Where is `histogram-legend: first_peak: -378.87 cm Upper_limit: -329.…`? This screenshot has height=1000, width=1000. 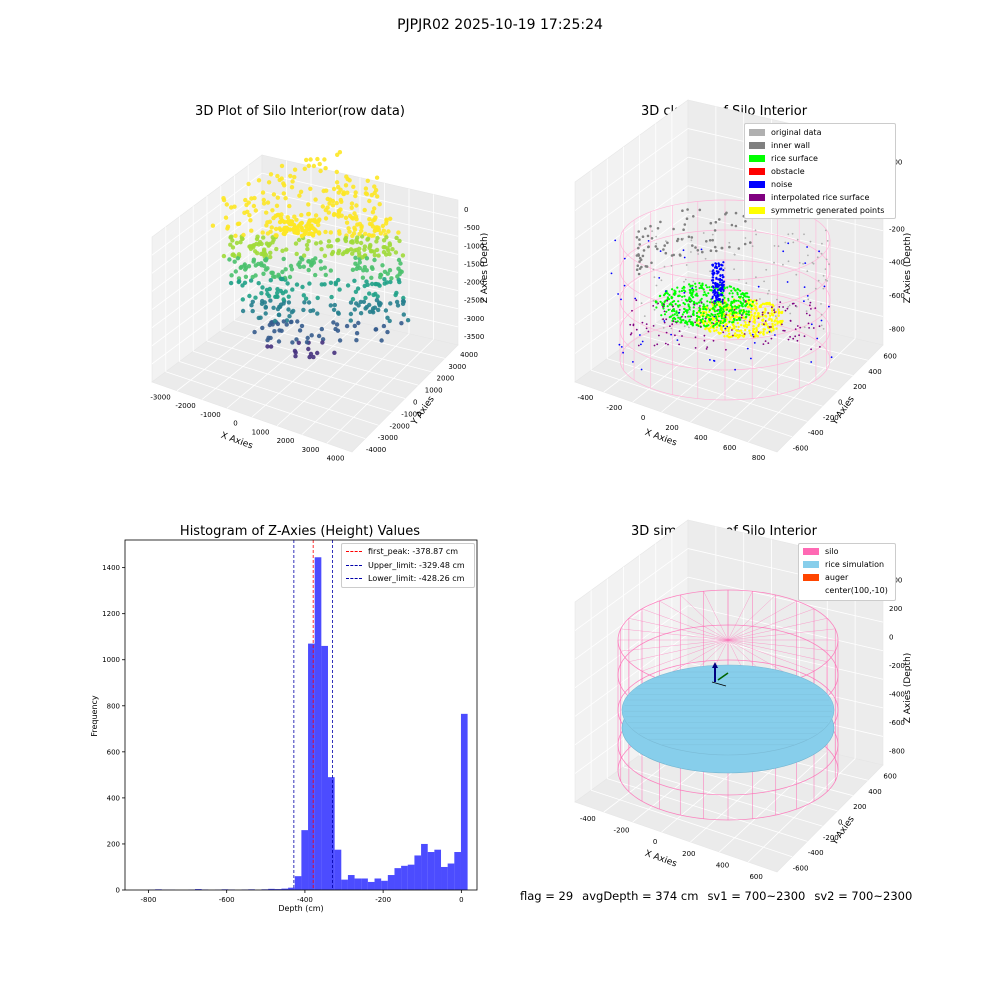 histogram-legend: first_peak: -378.87 cm Upper_limit: -329.… is located at coordinates (408, 565).